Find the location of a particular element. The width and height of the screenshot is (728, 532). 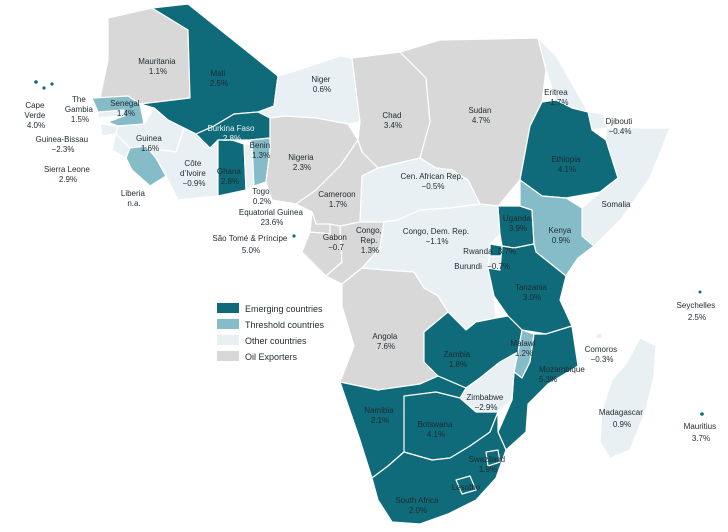

legend-label-oil: Oil Exporters is located at coordinates (271, 357).